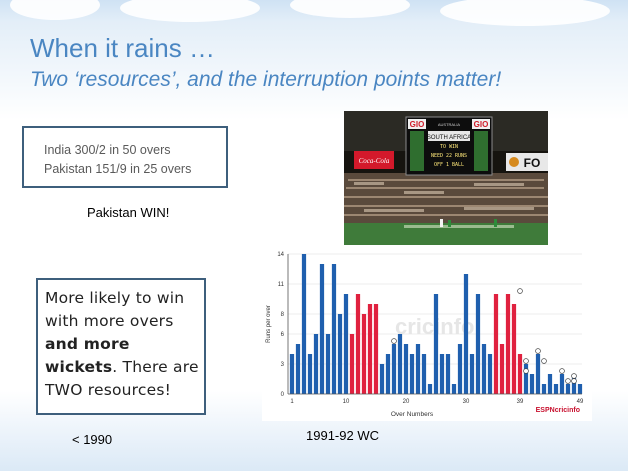  What do you see at coordinates (87, 355) in the screenshot?
I see `note-text-bold: and more wickets` at bounding box center [87, 355].